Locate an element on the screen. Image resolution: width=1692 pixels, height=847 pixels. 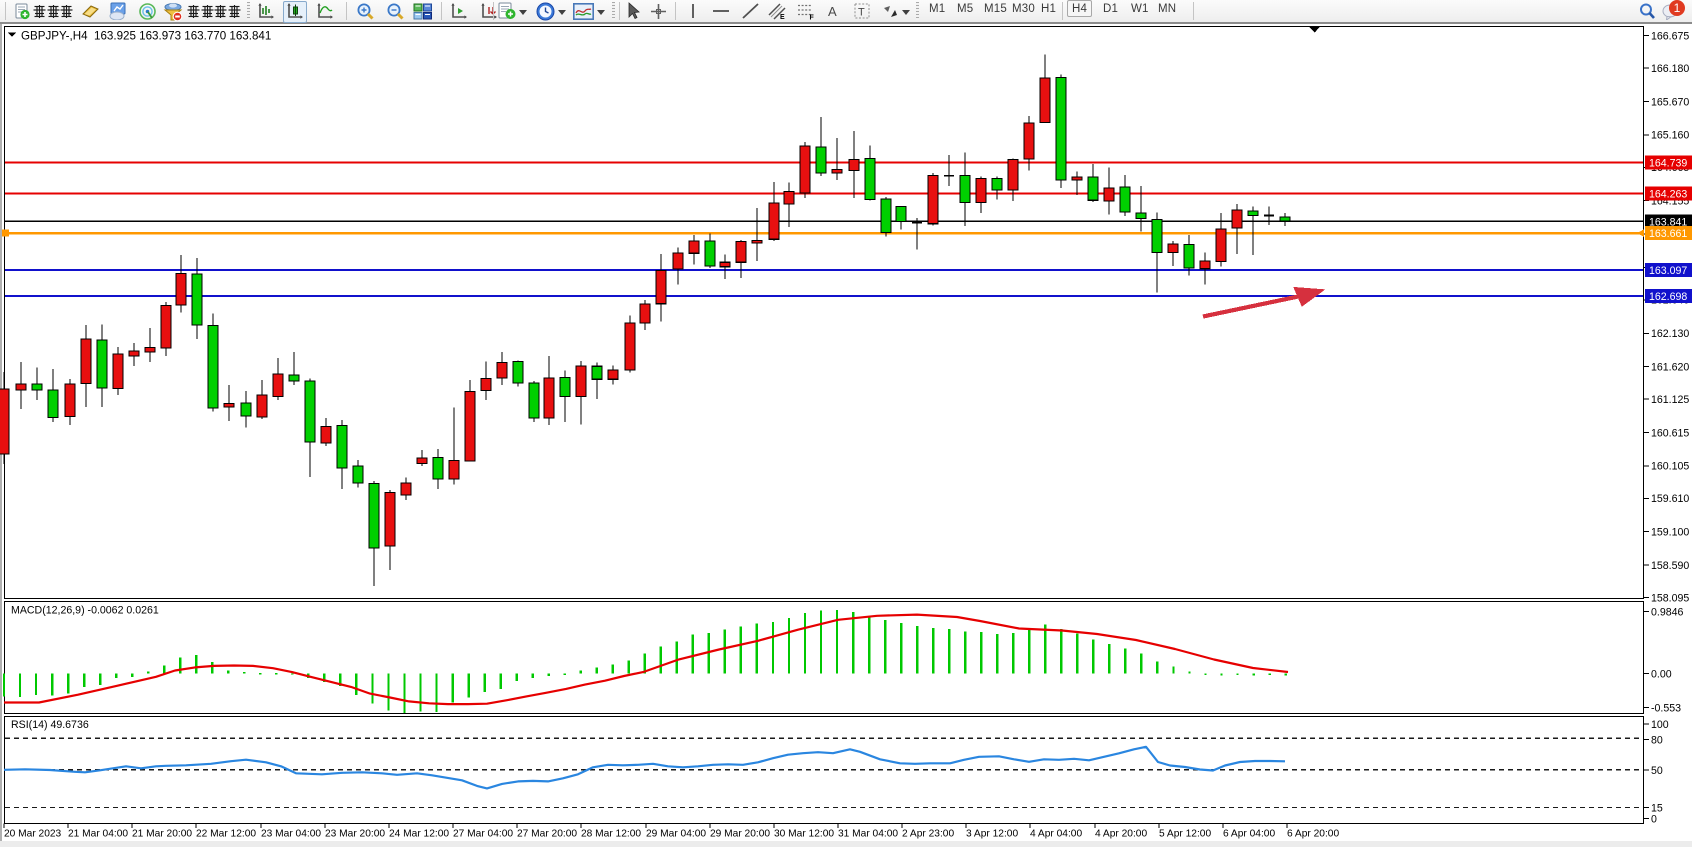
svg-text: 21 Mar 04:00 is located at coordinates (98, 834).